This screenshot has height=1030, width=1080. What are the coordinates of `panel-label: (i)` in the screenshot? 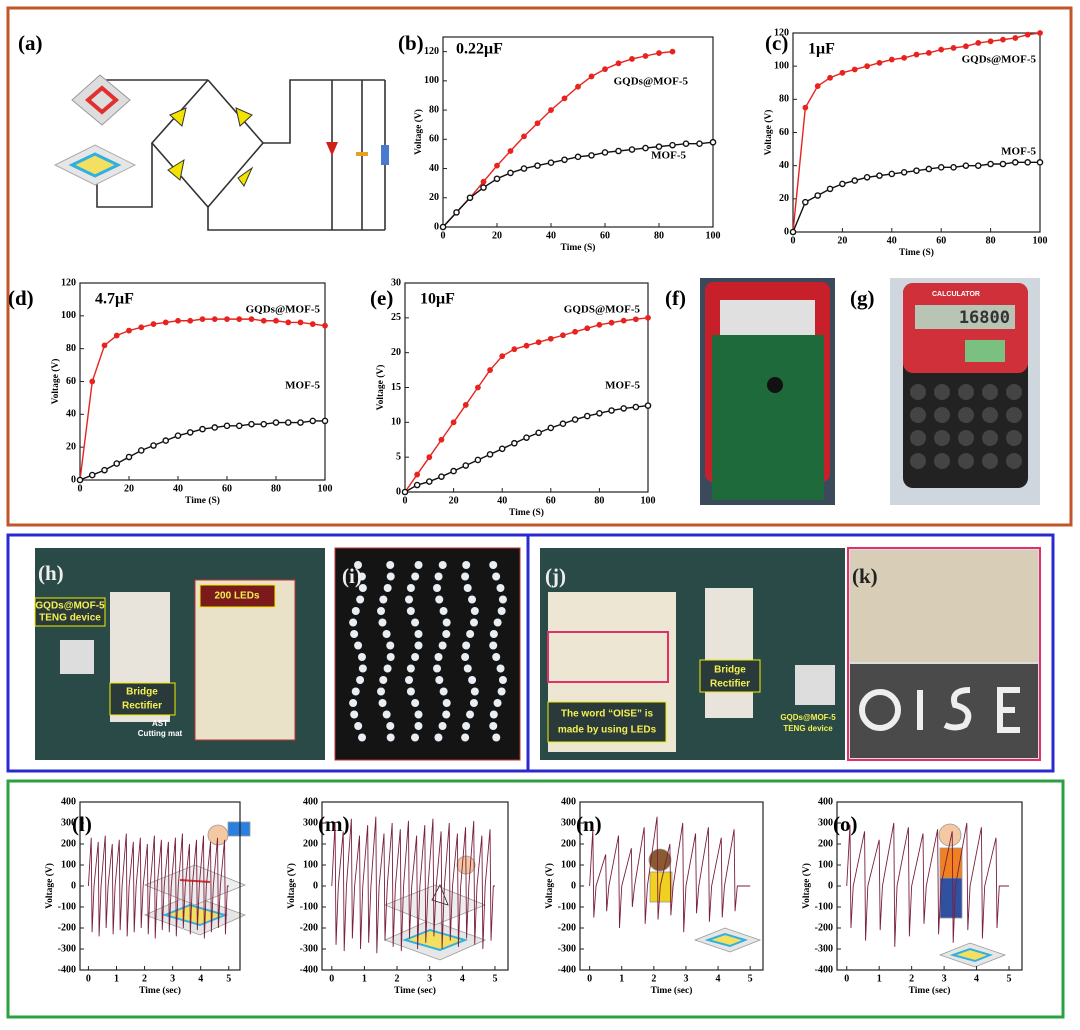 It's located at (352, 576).